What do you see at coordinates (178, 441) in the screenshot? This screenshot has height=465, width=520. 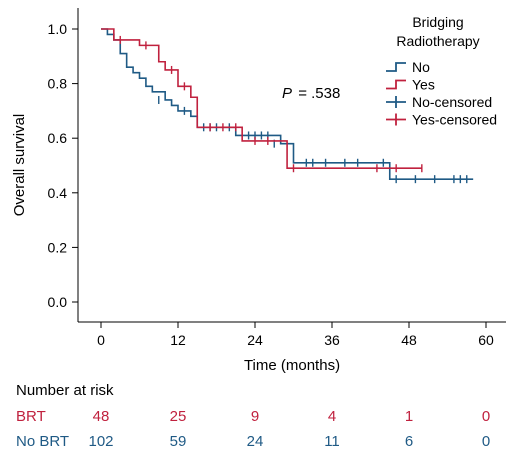 I see `risk-count: 59` at bounding box center [178, 441].